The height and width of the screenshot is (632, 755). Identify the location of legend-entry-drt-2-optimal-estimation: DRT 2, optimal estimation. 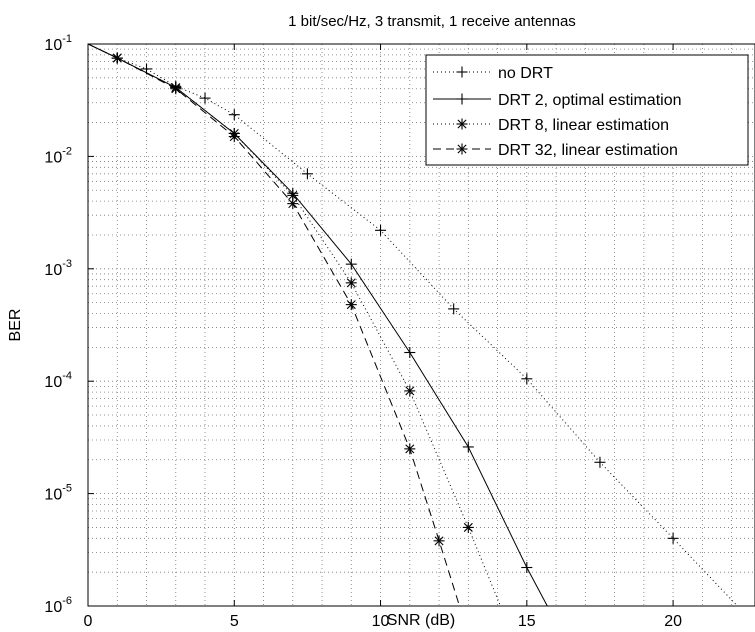
(557, 100).